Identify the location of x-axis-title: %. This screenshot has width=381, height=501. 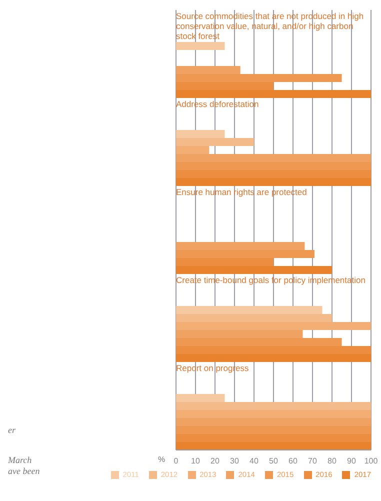
(162, 459).